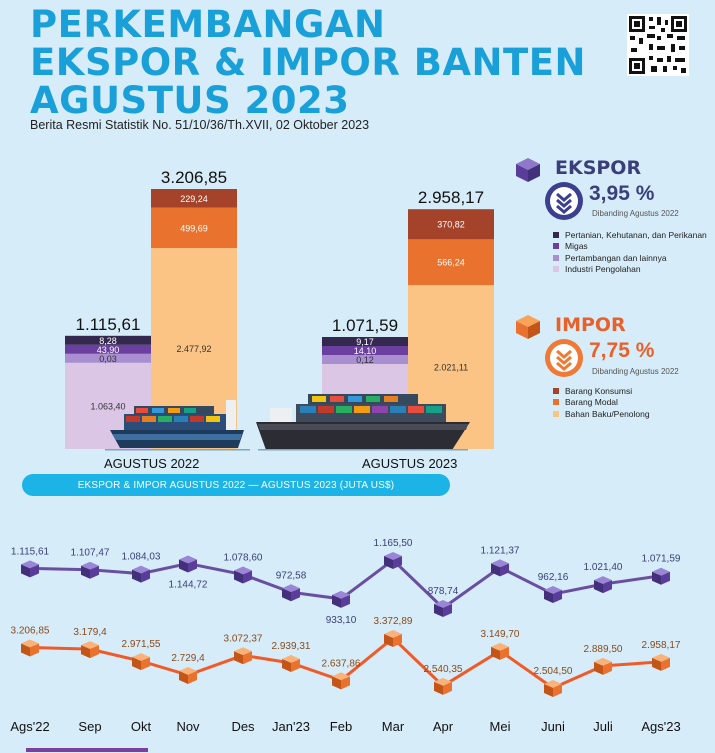 This screenshot has width=715, height=753. I want to click on category-label-2022: AGUSTUS 2022, so click(152, 463).